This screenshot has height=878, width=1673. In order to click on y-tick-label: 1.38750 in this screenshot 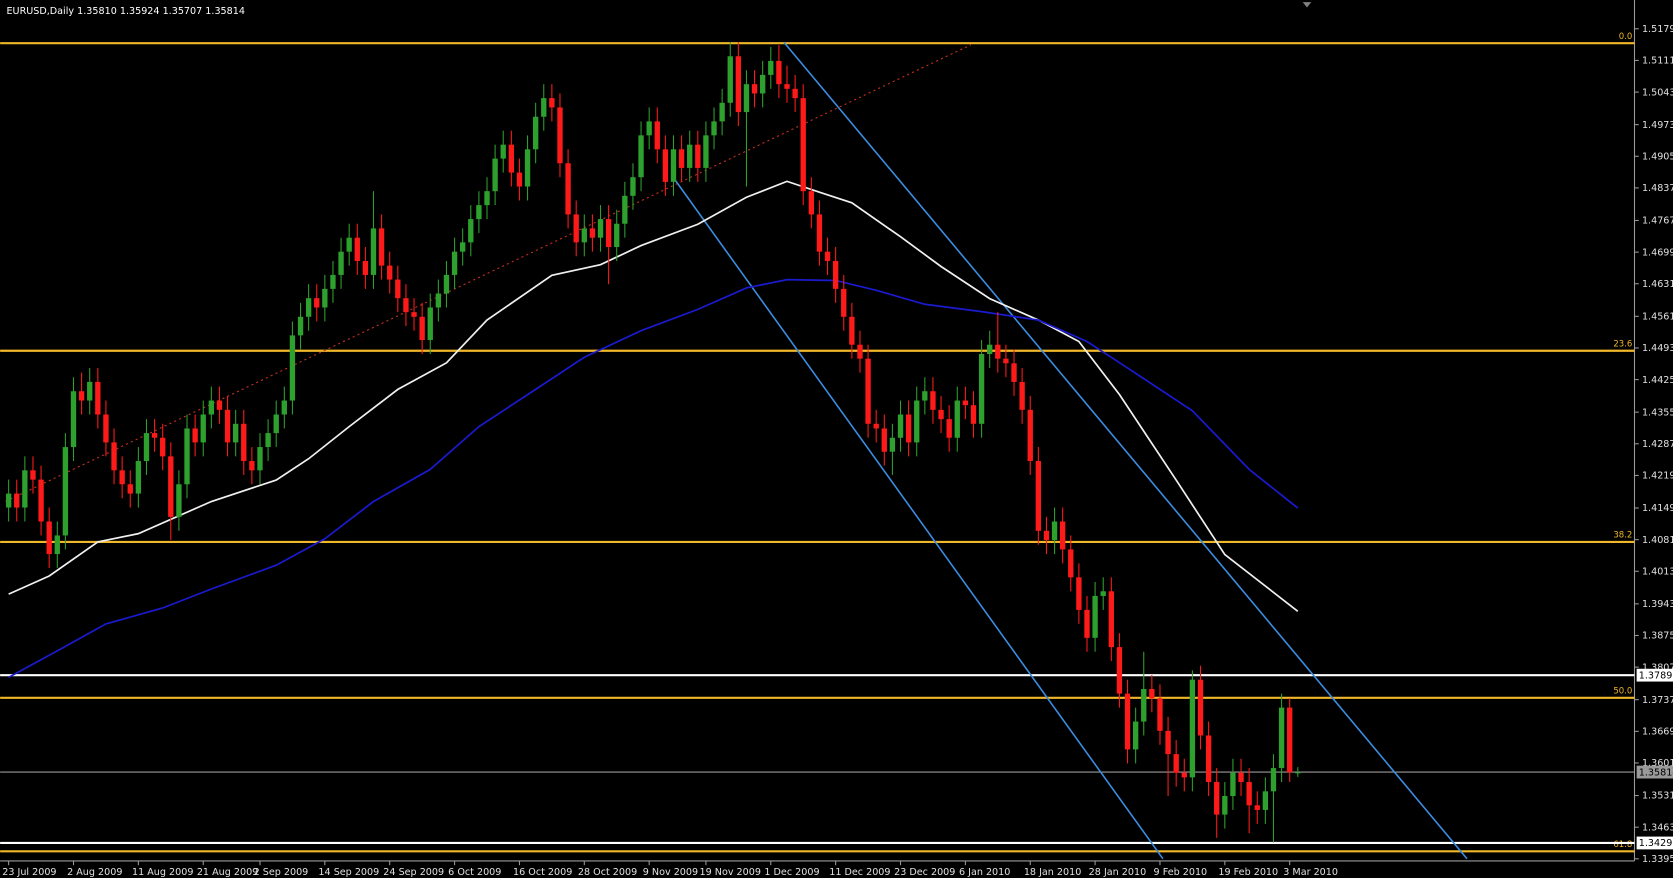, I will do `click(1657, 636)`.